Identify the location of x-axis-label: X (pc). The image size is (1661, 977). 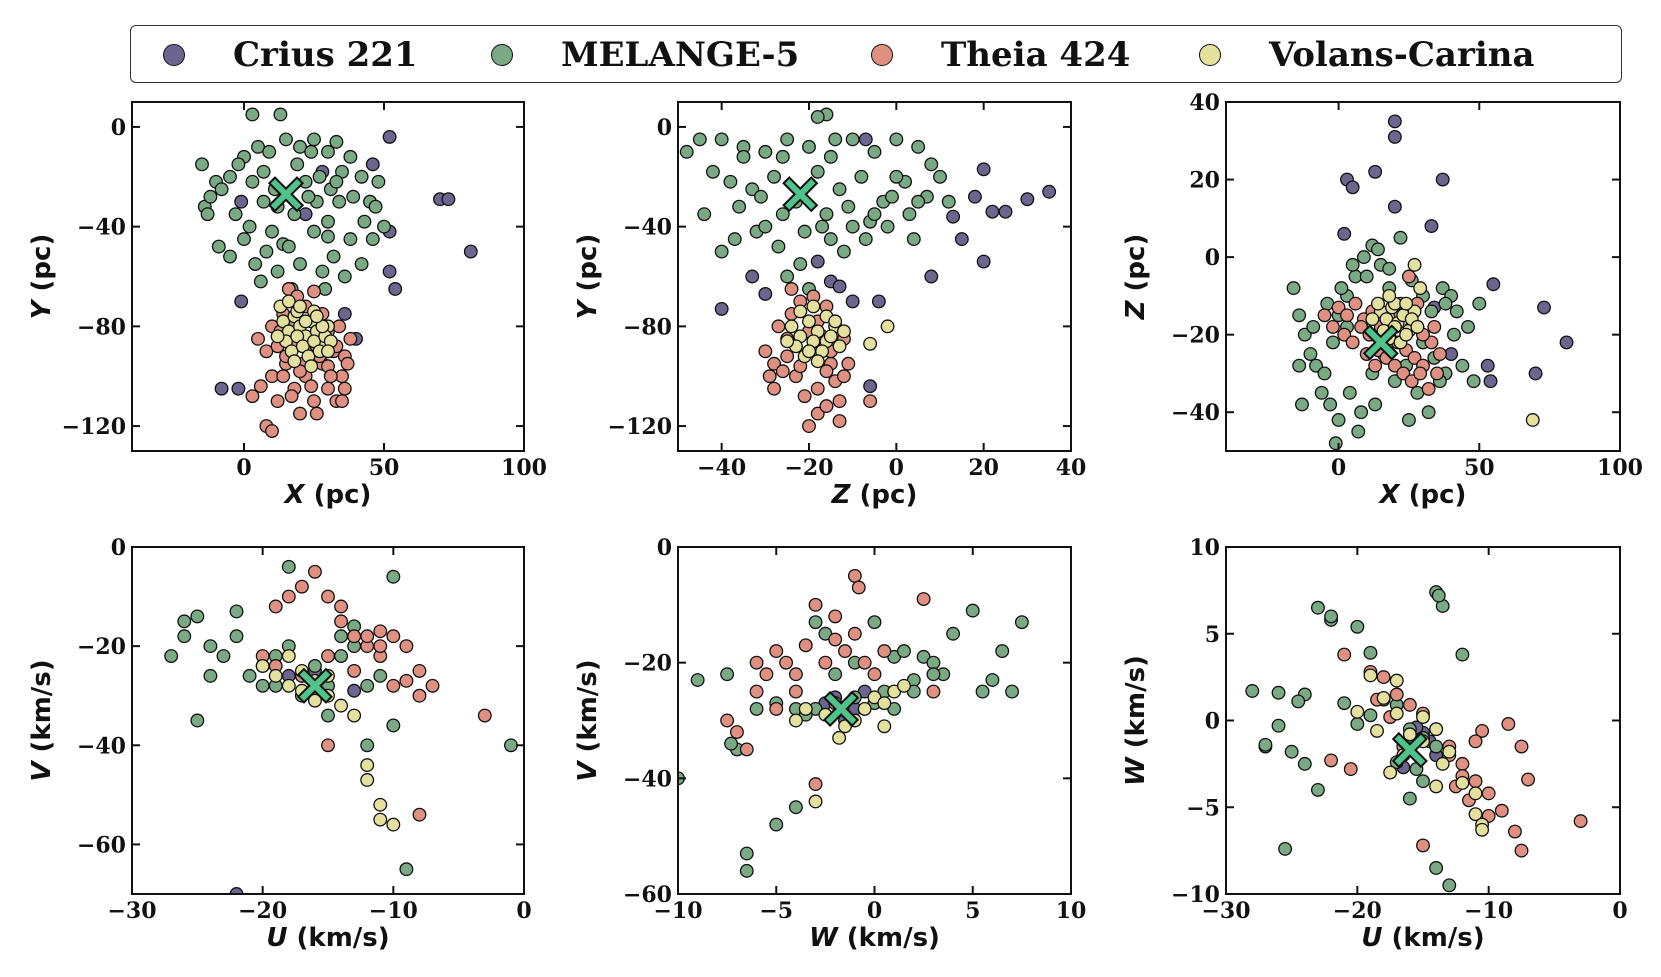
(327, 495).